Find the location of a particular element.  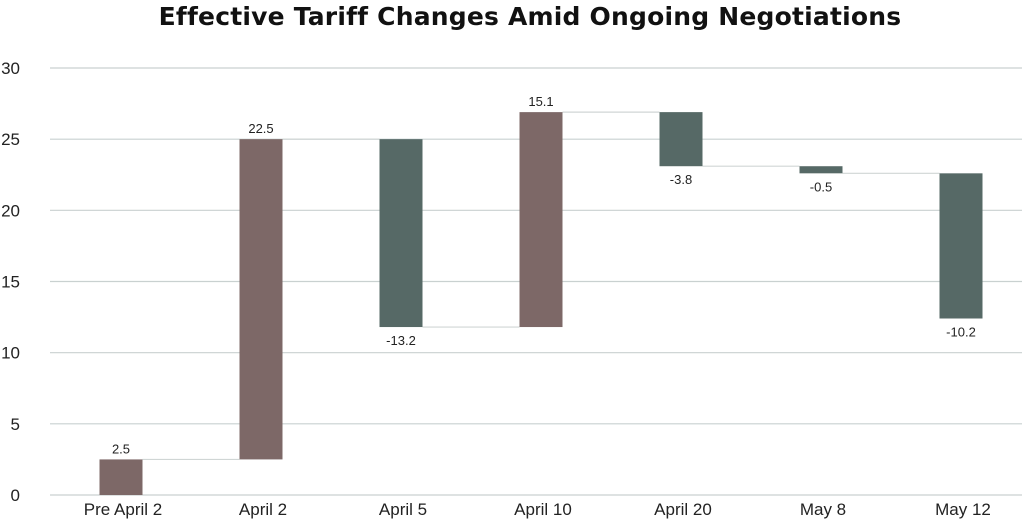

data-label-3: 15.1 is located at coordinates (540, 101).